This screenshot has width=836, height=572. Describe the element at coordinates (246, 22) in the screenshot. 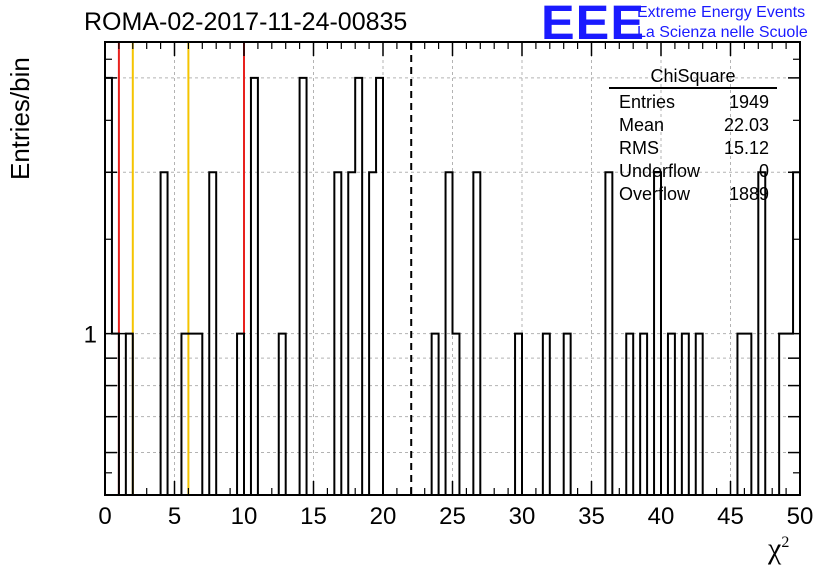

I see `chart-title: ROMA-02-2017-11-24-00835` at that location.